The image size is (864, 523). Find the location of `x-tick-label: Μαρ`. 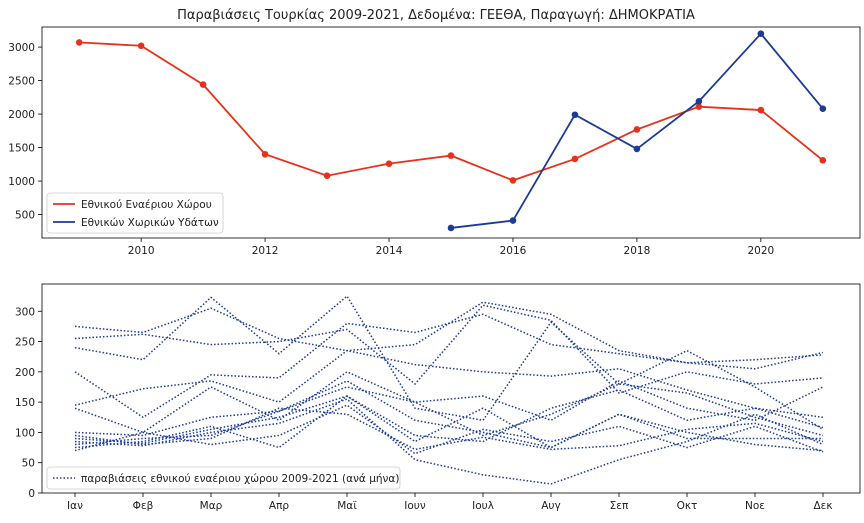

x-tick-label: Μαρ is located at coordinates (211, 506).